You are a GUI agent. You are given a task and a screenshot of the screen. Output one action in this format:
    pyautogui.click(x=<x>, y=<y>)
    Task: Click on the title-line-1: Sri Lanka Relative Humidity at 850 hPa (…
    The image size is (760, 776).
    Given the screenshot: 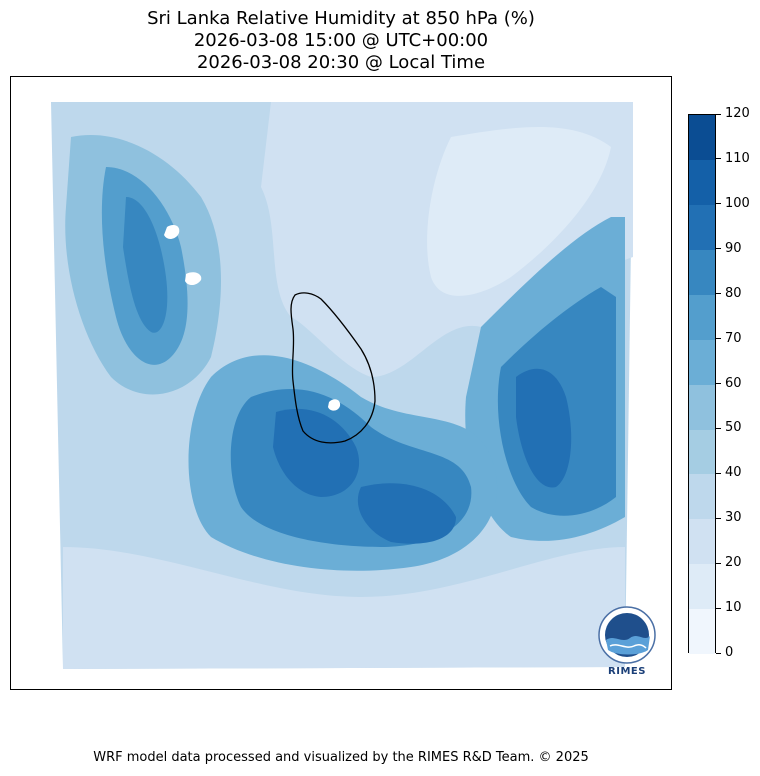 What is the action you would take?
    pyautogui.click(x=341, y=18)
    